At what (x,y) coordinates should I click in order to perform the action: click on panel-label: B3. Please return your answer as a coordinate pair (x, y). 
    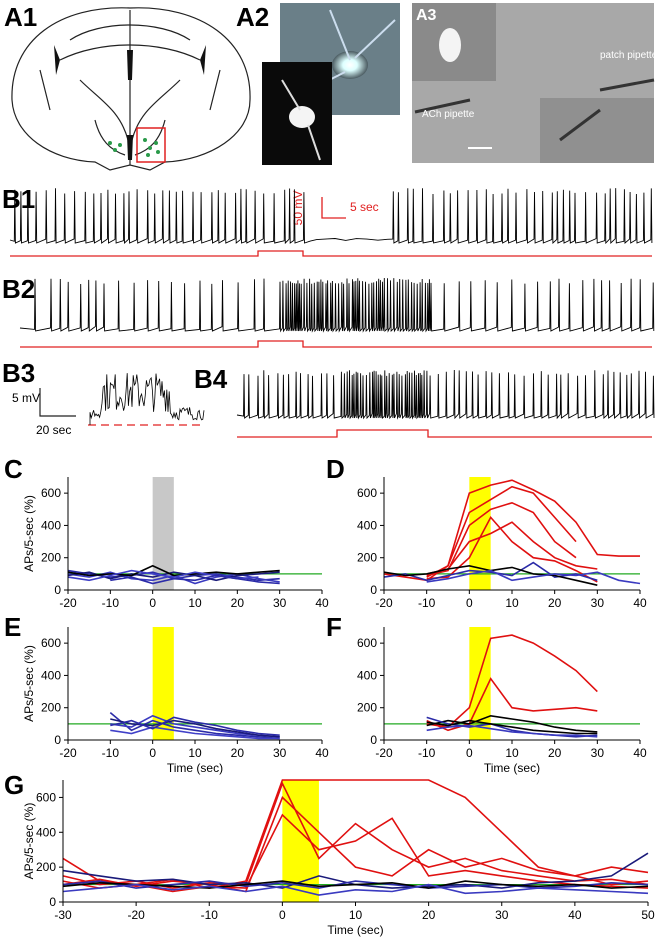
    Looking at the image, I should click on (18, 373).